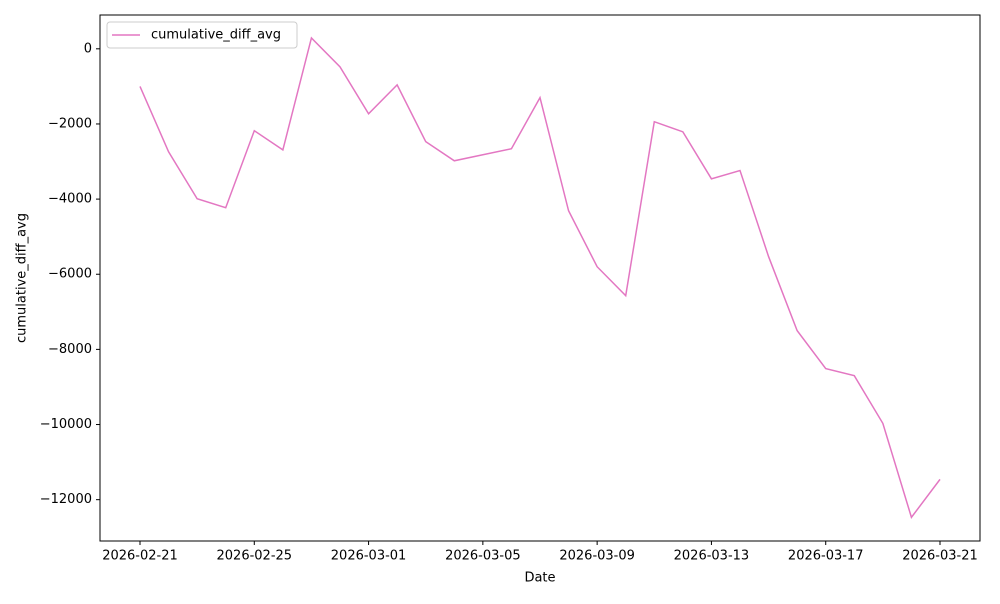  Describe the element at coordinates (70, 274) in the screenshot. I see `y-tick-label: −6000` at that location.